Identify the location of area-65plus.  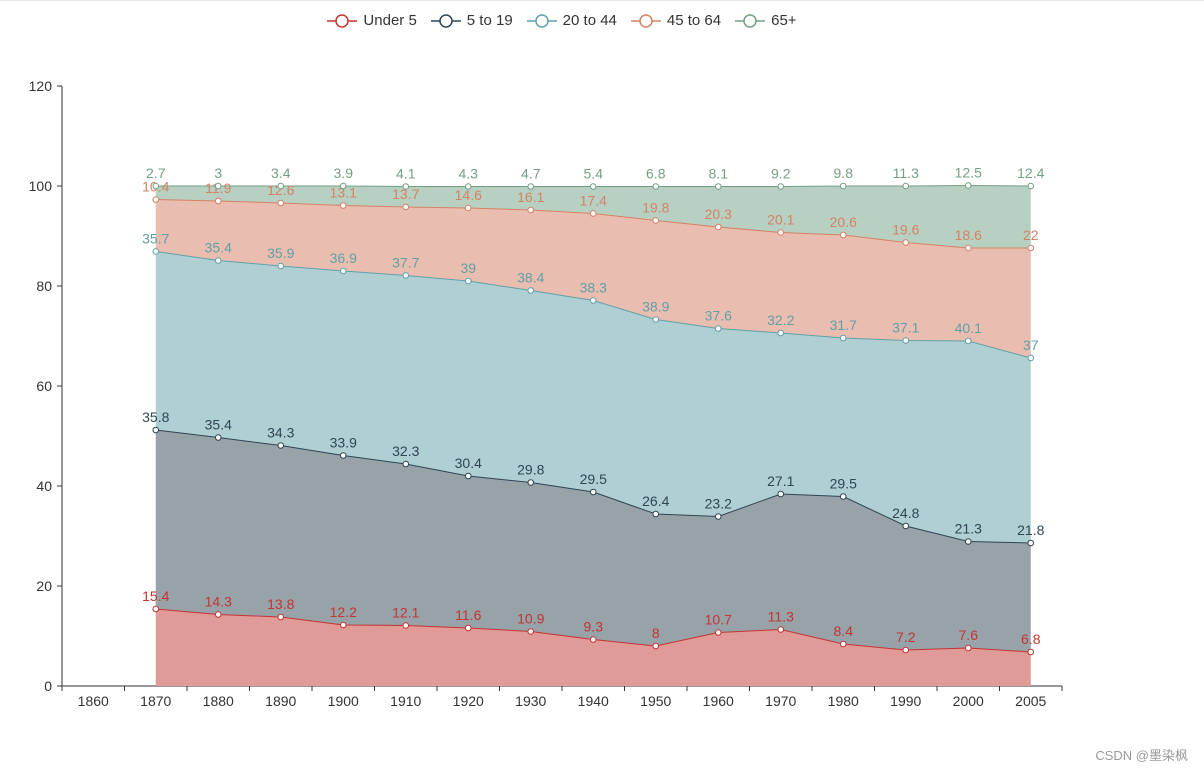
(593, 217).